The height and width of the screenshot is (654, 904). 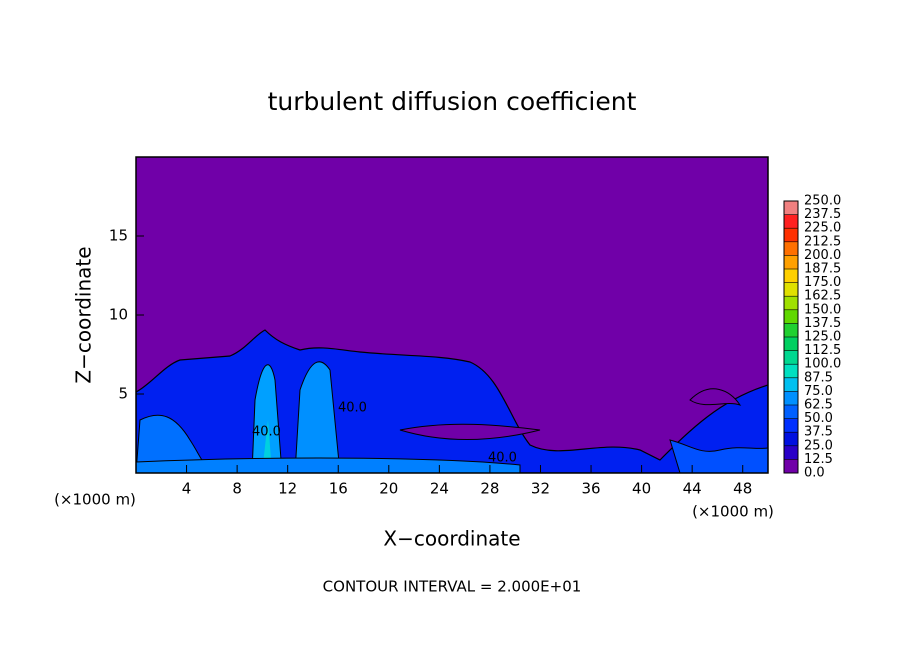 I want to click on colorbar-label: 50.0, so click(x=818, y=418).